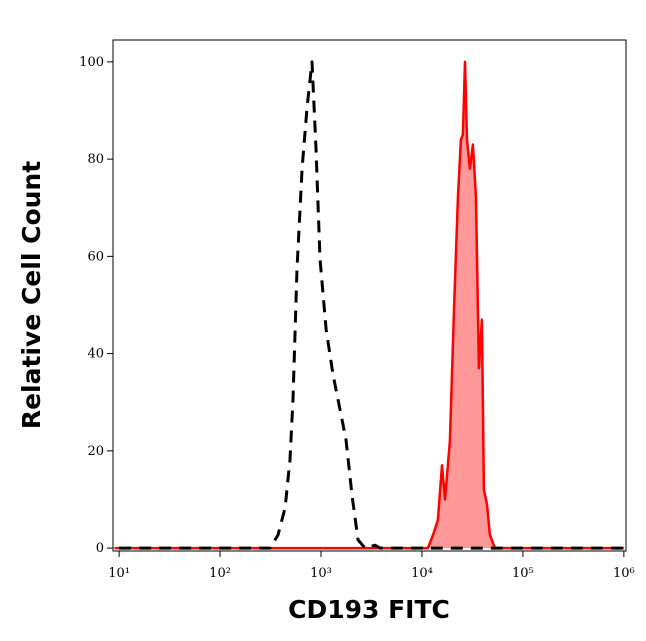  What do you see at coordinates (95, 256) in the screenshot?
I see `y-tick-label: 60` at bounding box center [95, 256].